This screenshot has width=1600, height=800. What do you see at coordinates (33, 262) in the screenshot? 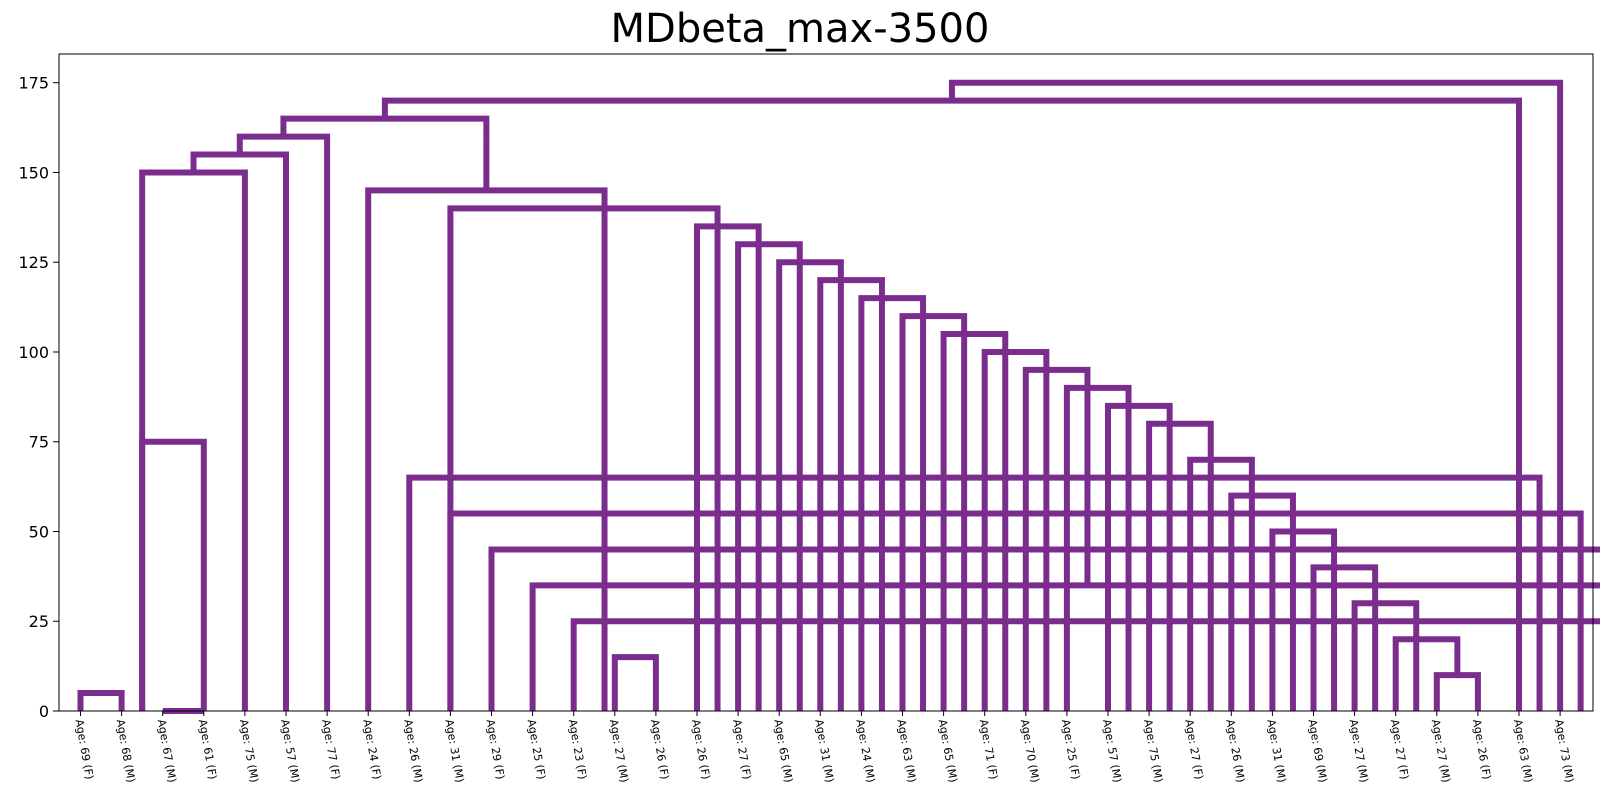
I see `y-tick-label: 125` at bounding box center [33, 262].